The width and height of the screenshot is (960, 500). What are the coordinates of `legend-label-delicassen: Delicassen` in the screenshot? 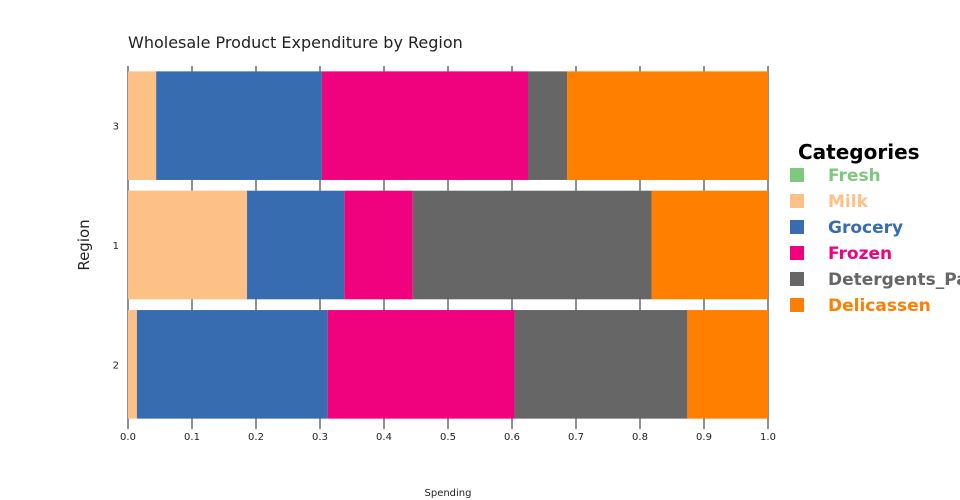 It's located at (879, 306).